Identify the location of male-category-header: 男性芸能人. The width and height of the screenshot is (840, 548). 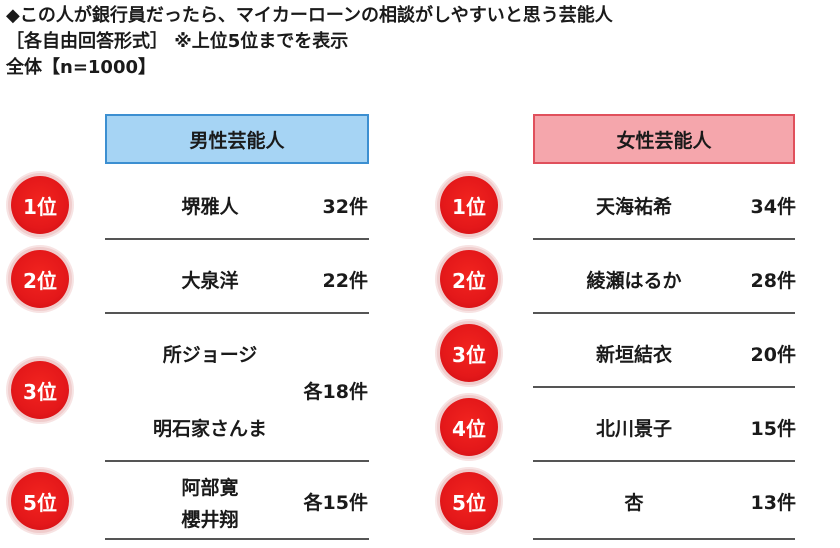
(237, 139).